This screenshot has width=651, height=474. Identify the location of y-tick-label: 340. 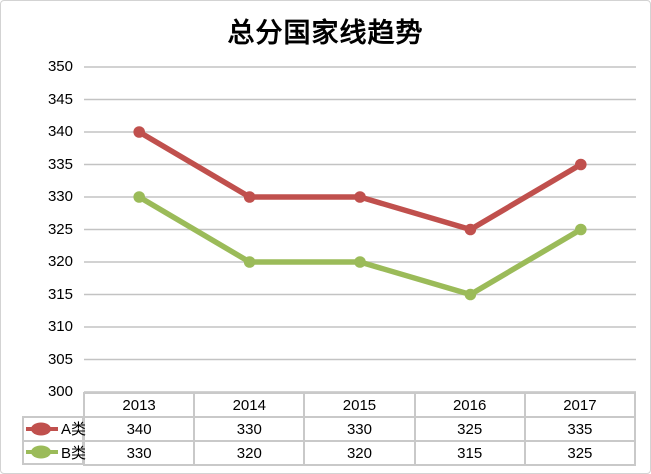
(60, 131).